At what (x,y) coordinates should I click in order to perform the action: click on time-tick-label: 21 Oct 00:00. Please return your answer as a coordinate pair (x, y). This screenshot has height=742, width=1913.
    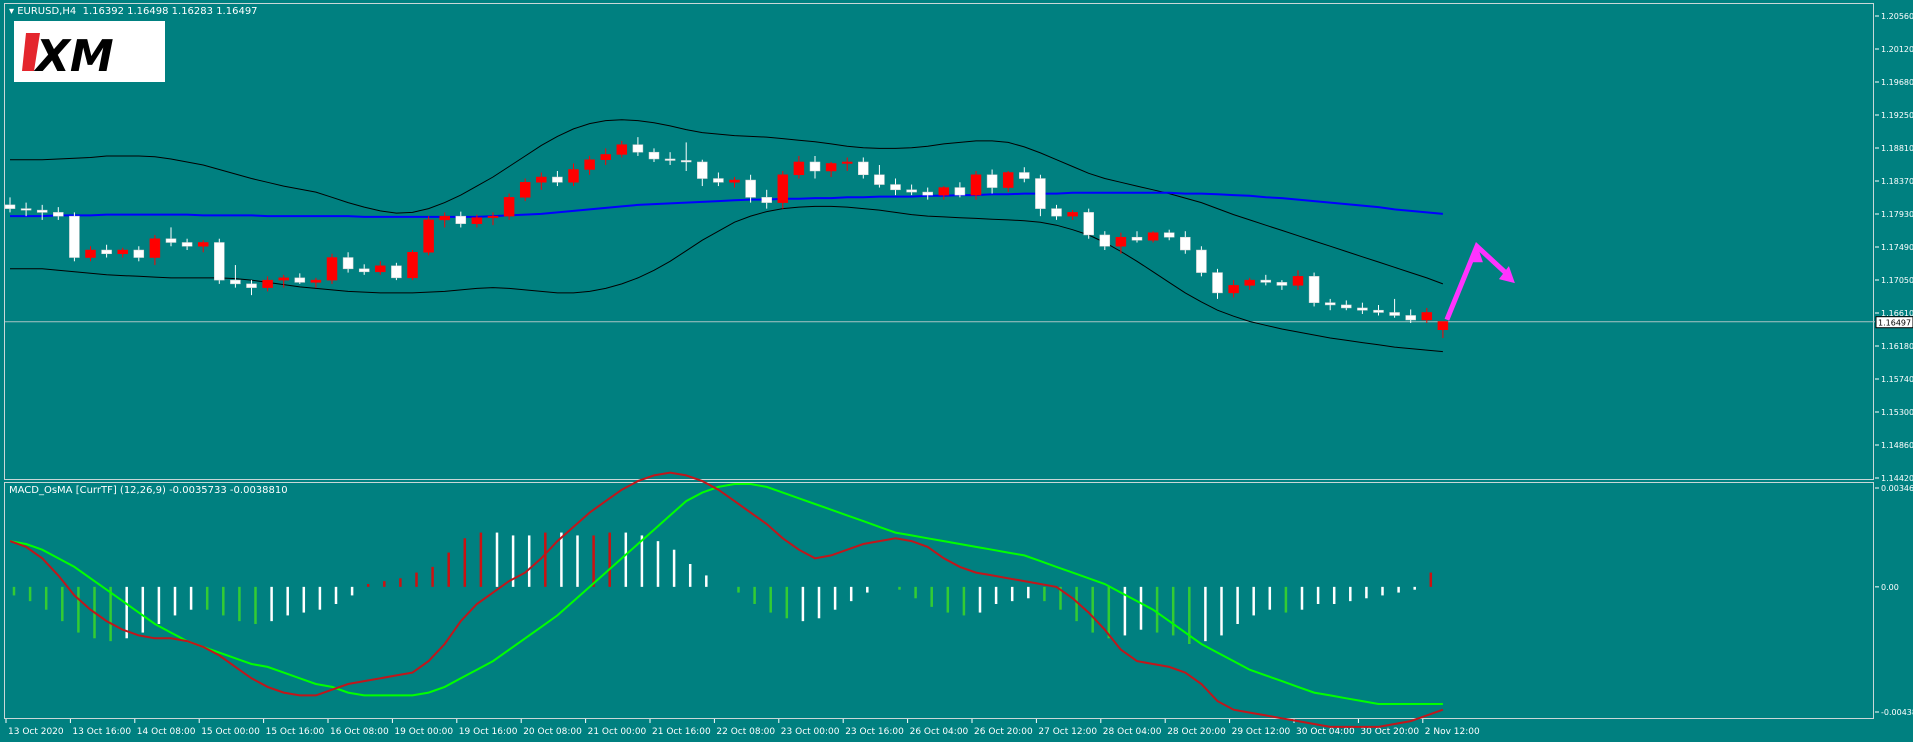
    Looking at the image, I should click on (617, 732).